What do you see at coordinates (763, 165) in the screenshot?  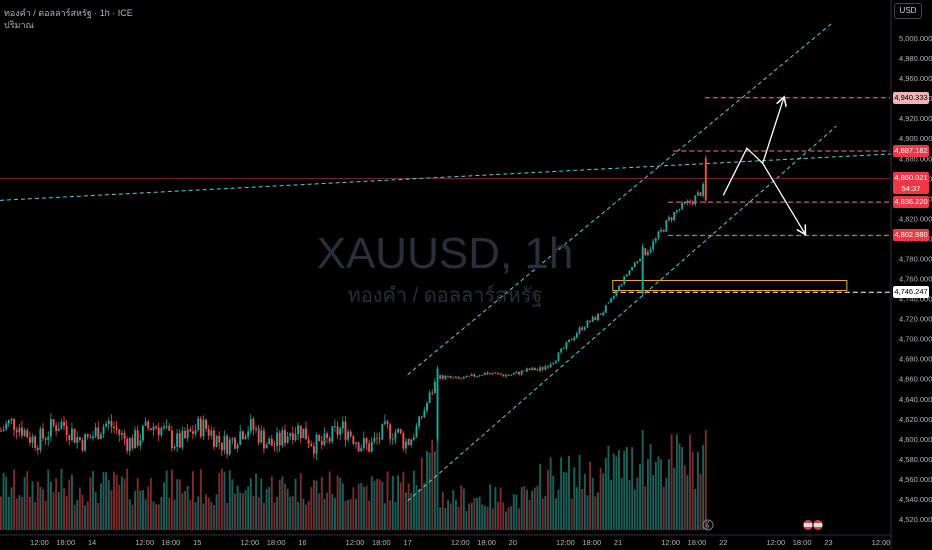 I see `projection-arrows` at bounding box center [763, 165].